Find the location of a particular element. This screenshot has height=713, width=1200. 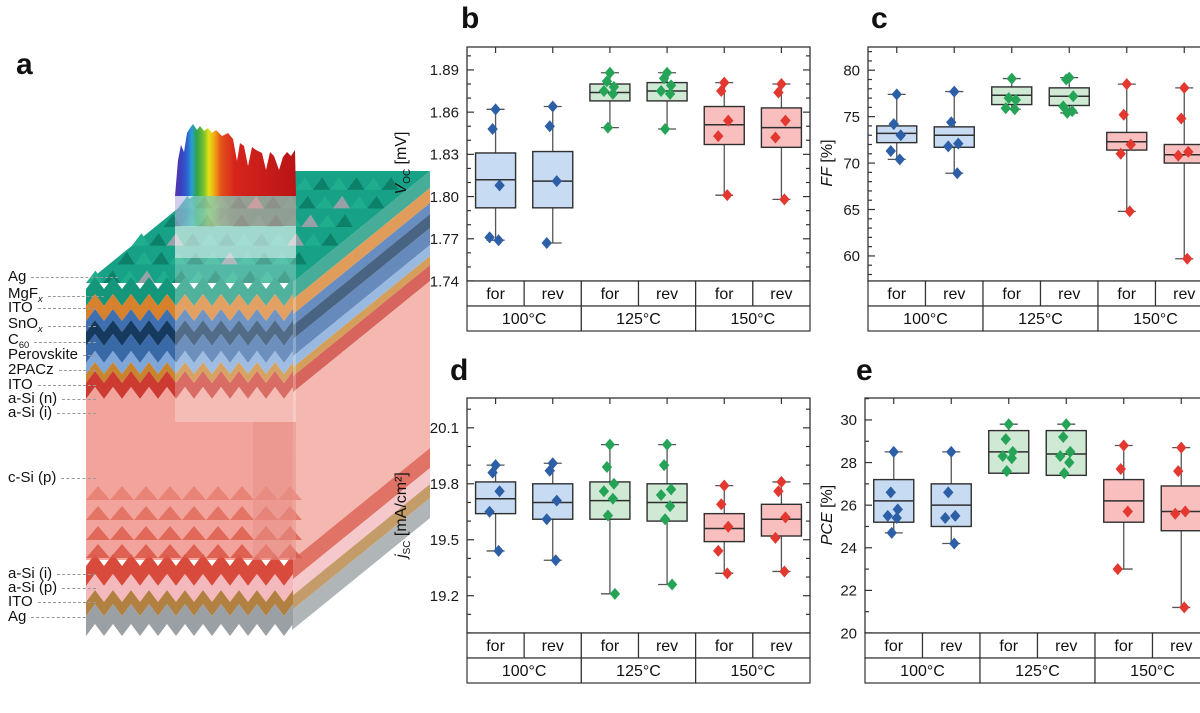

stack-side-a-si-p-rear is located at coordinates (361, 532).